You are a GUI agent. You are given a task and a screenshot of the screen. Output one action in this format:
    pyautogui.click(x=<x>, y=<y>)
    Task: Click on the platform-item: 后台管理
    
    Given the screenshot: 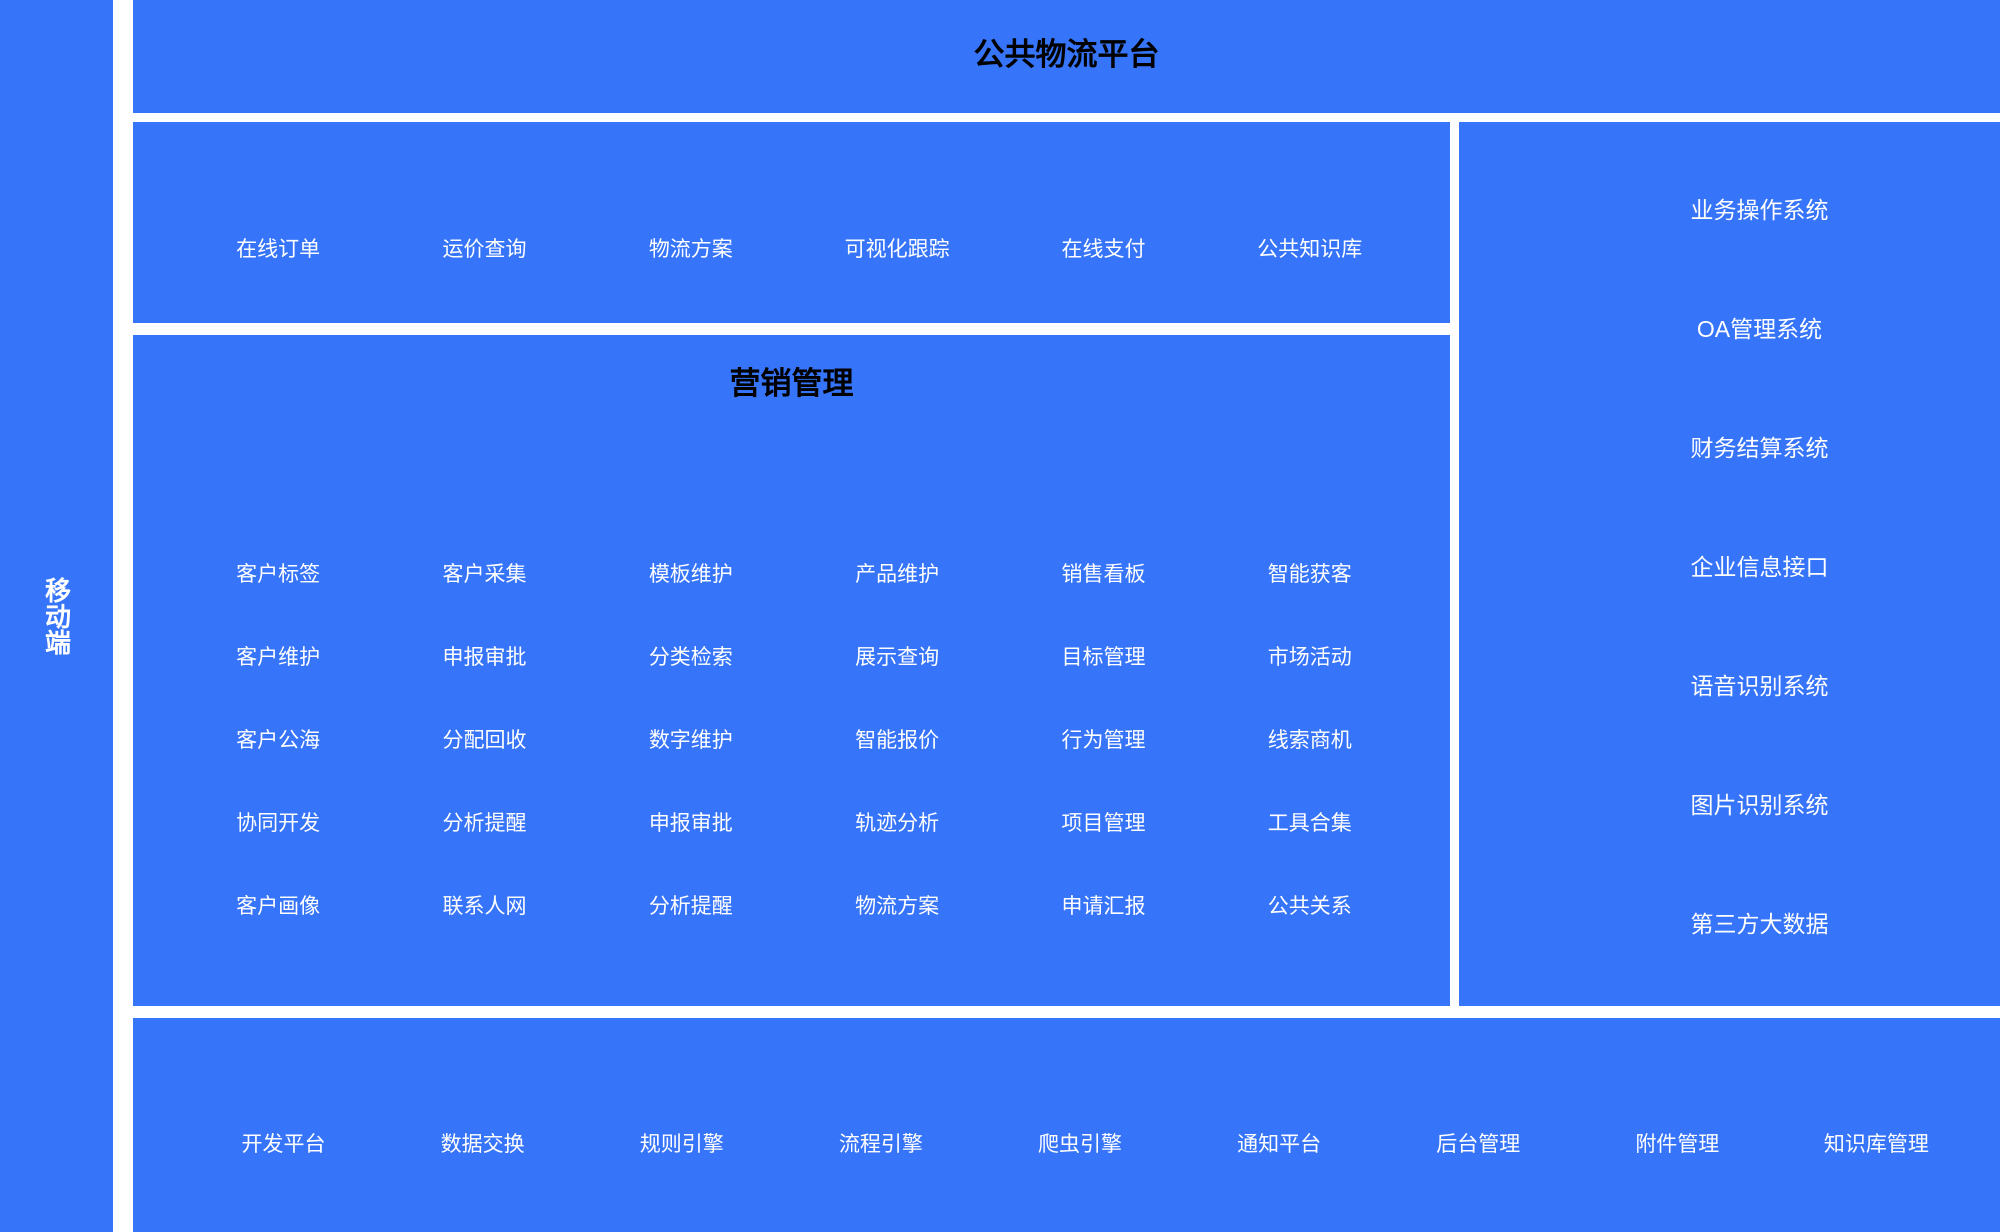 What is the action you would take?
    pyautogui.click(x=1478, y=1144)
    